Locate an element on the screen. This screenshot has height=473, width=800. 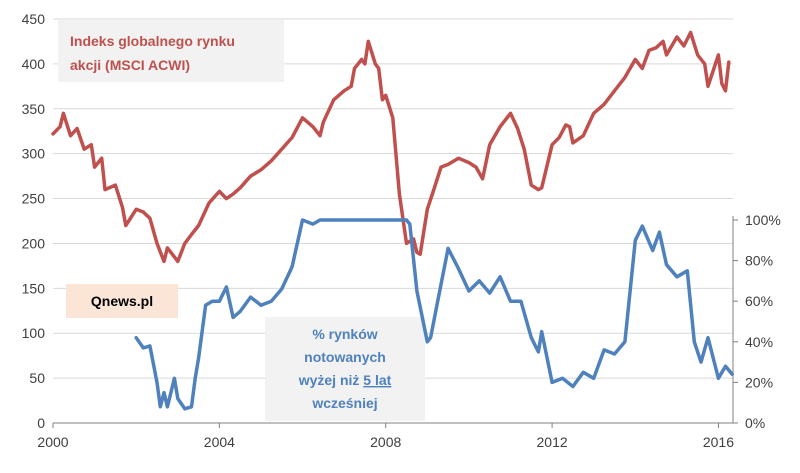
percent-label-line3-prefix: wyżej niż is located at coordinates (331, 380).